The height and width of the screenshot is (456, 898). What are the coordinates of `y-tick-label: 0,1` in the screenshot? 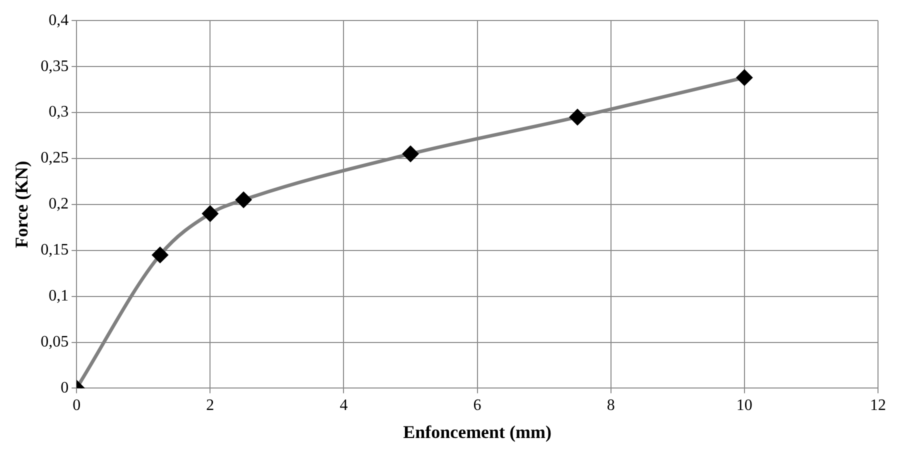 It's located at (58, 296).